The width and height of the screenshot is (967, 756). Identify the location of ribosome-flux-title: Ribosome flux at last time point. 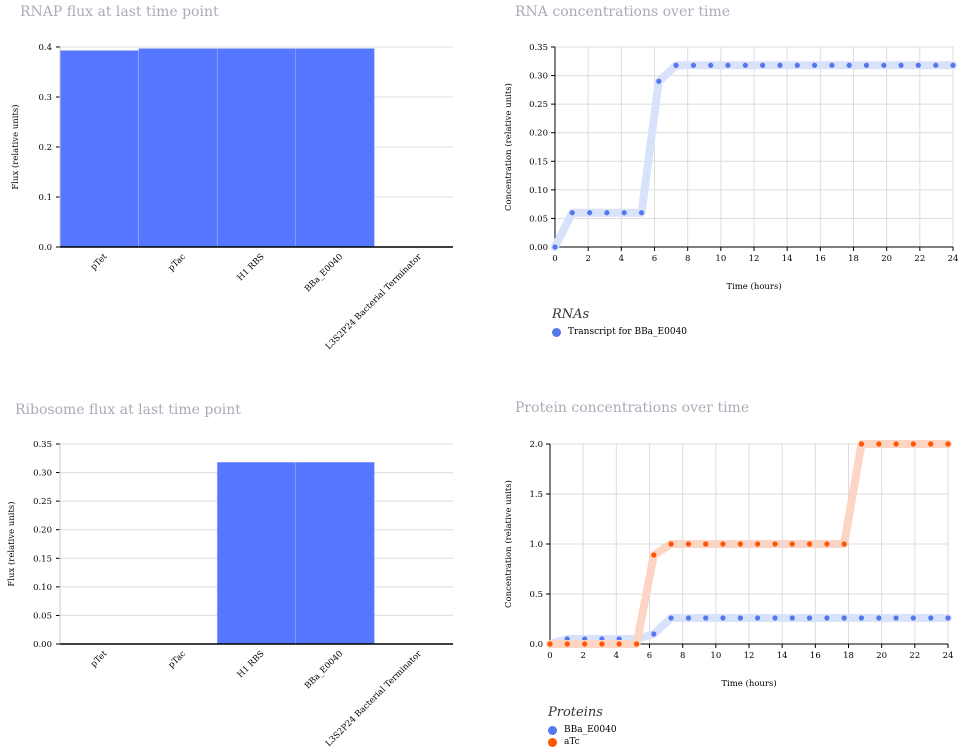
(128, 410).